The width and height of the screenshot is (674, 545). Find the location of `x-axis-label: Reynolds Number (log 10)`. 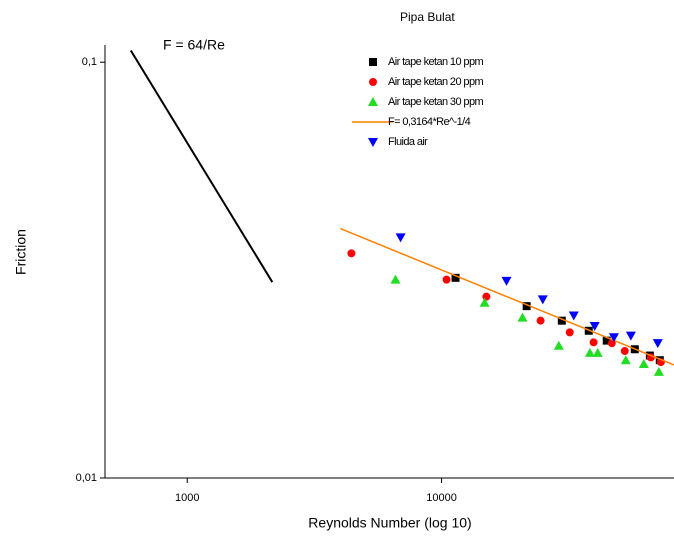

x-axis-label: Reynolds Number (log 10) is located at coordinates (389, 523).